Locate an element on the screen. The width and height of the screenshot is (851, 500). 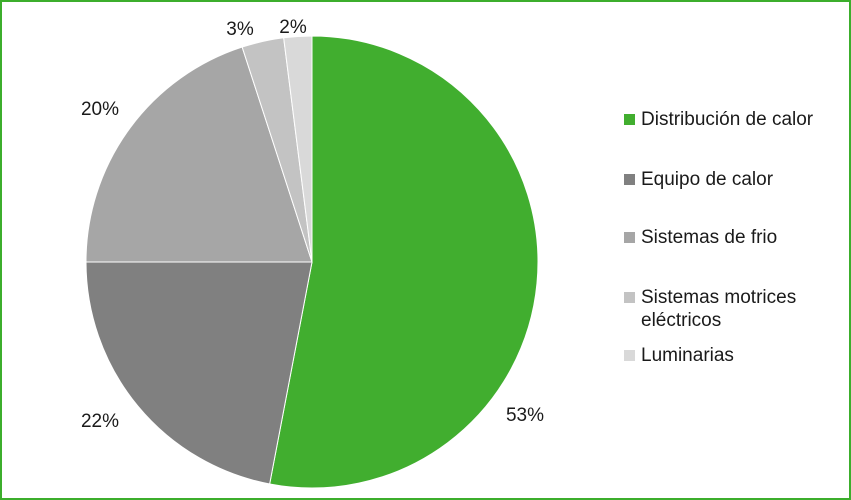
legend-item-distribucion-de-calor: Distribución de calor is located at coordinates (732, 119).